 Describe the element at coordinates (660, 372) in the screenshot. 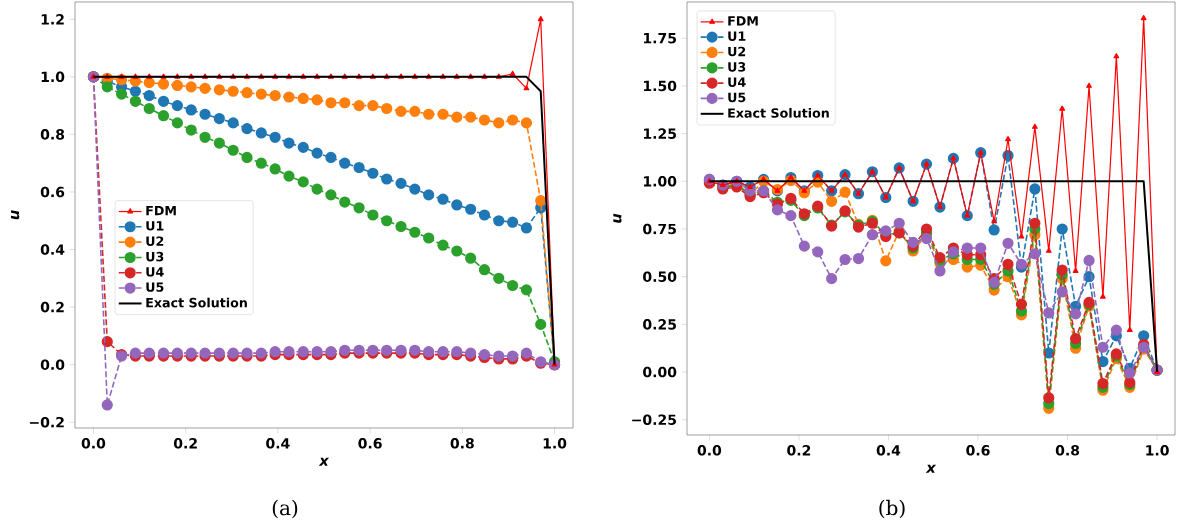

I see `y-tick-label: 0.00` at that location.